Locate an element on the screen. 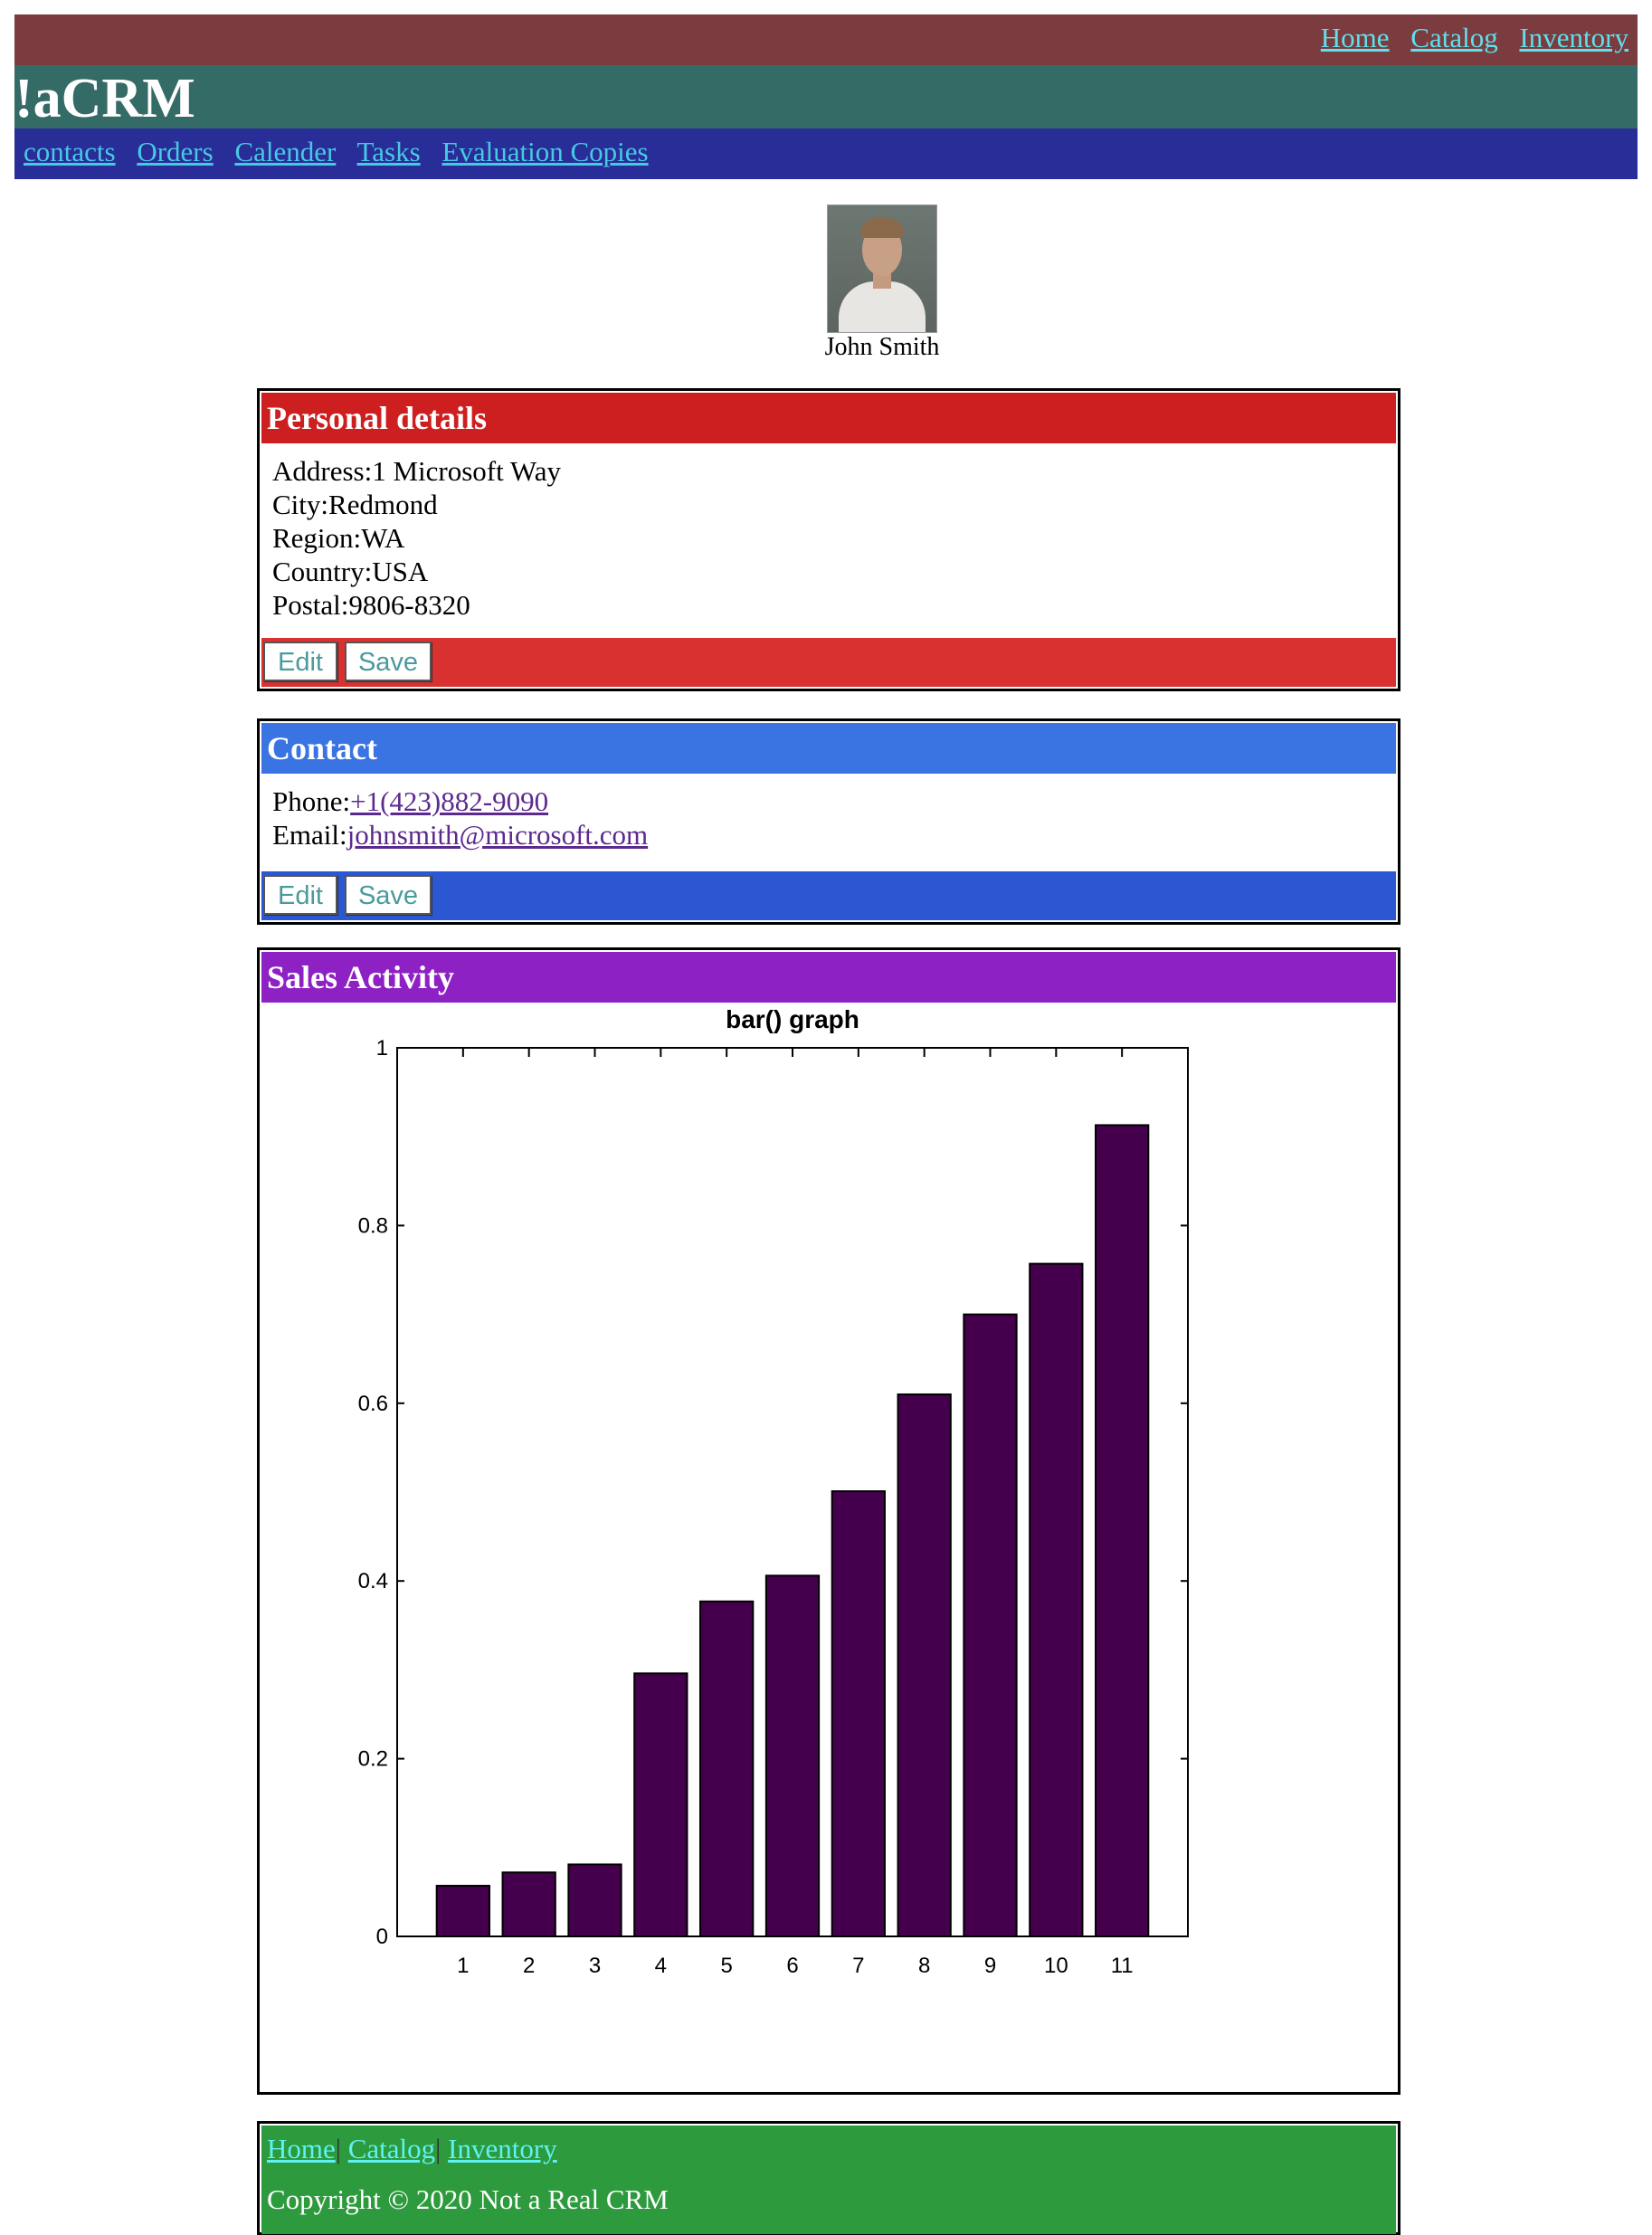  y-tick-label: 0.6 is located at coordinates (373, 1404).